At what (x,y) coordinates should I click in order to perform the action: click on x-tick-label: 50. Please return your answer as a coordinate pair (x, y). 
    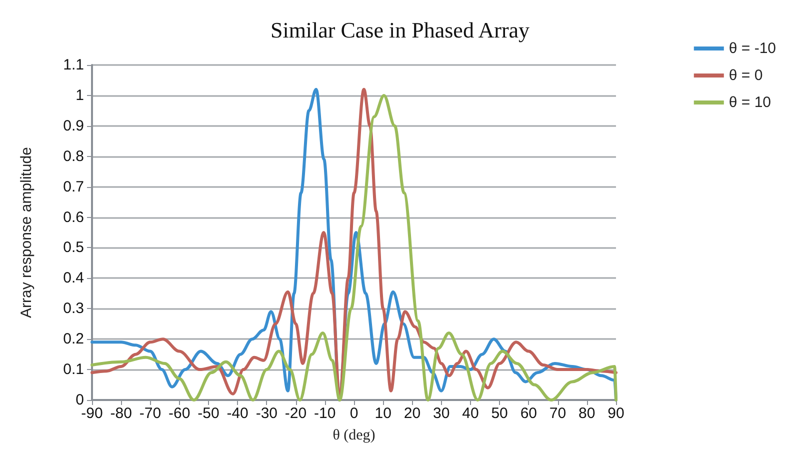
    Looking at the image, I should click on (499, 413).